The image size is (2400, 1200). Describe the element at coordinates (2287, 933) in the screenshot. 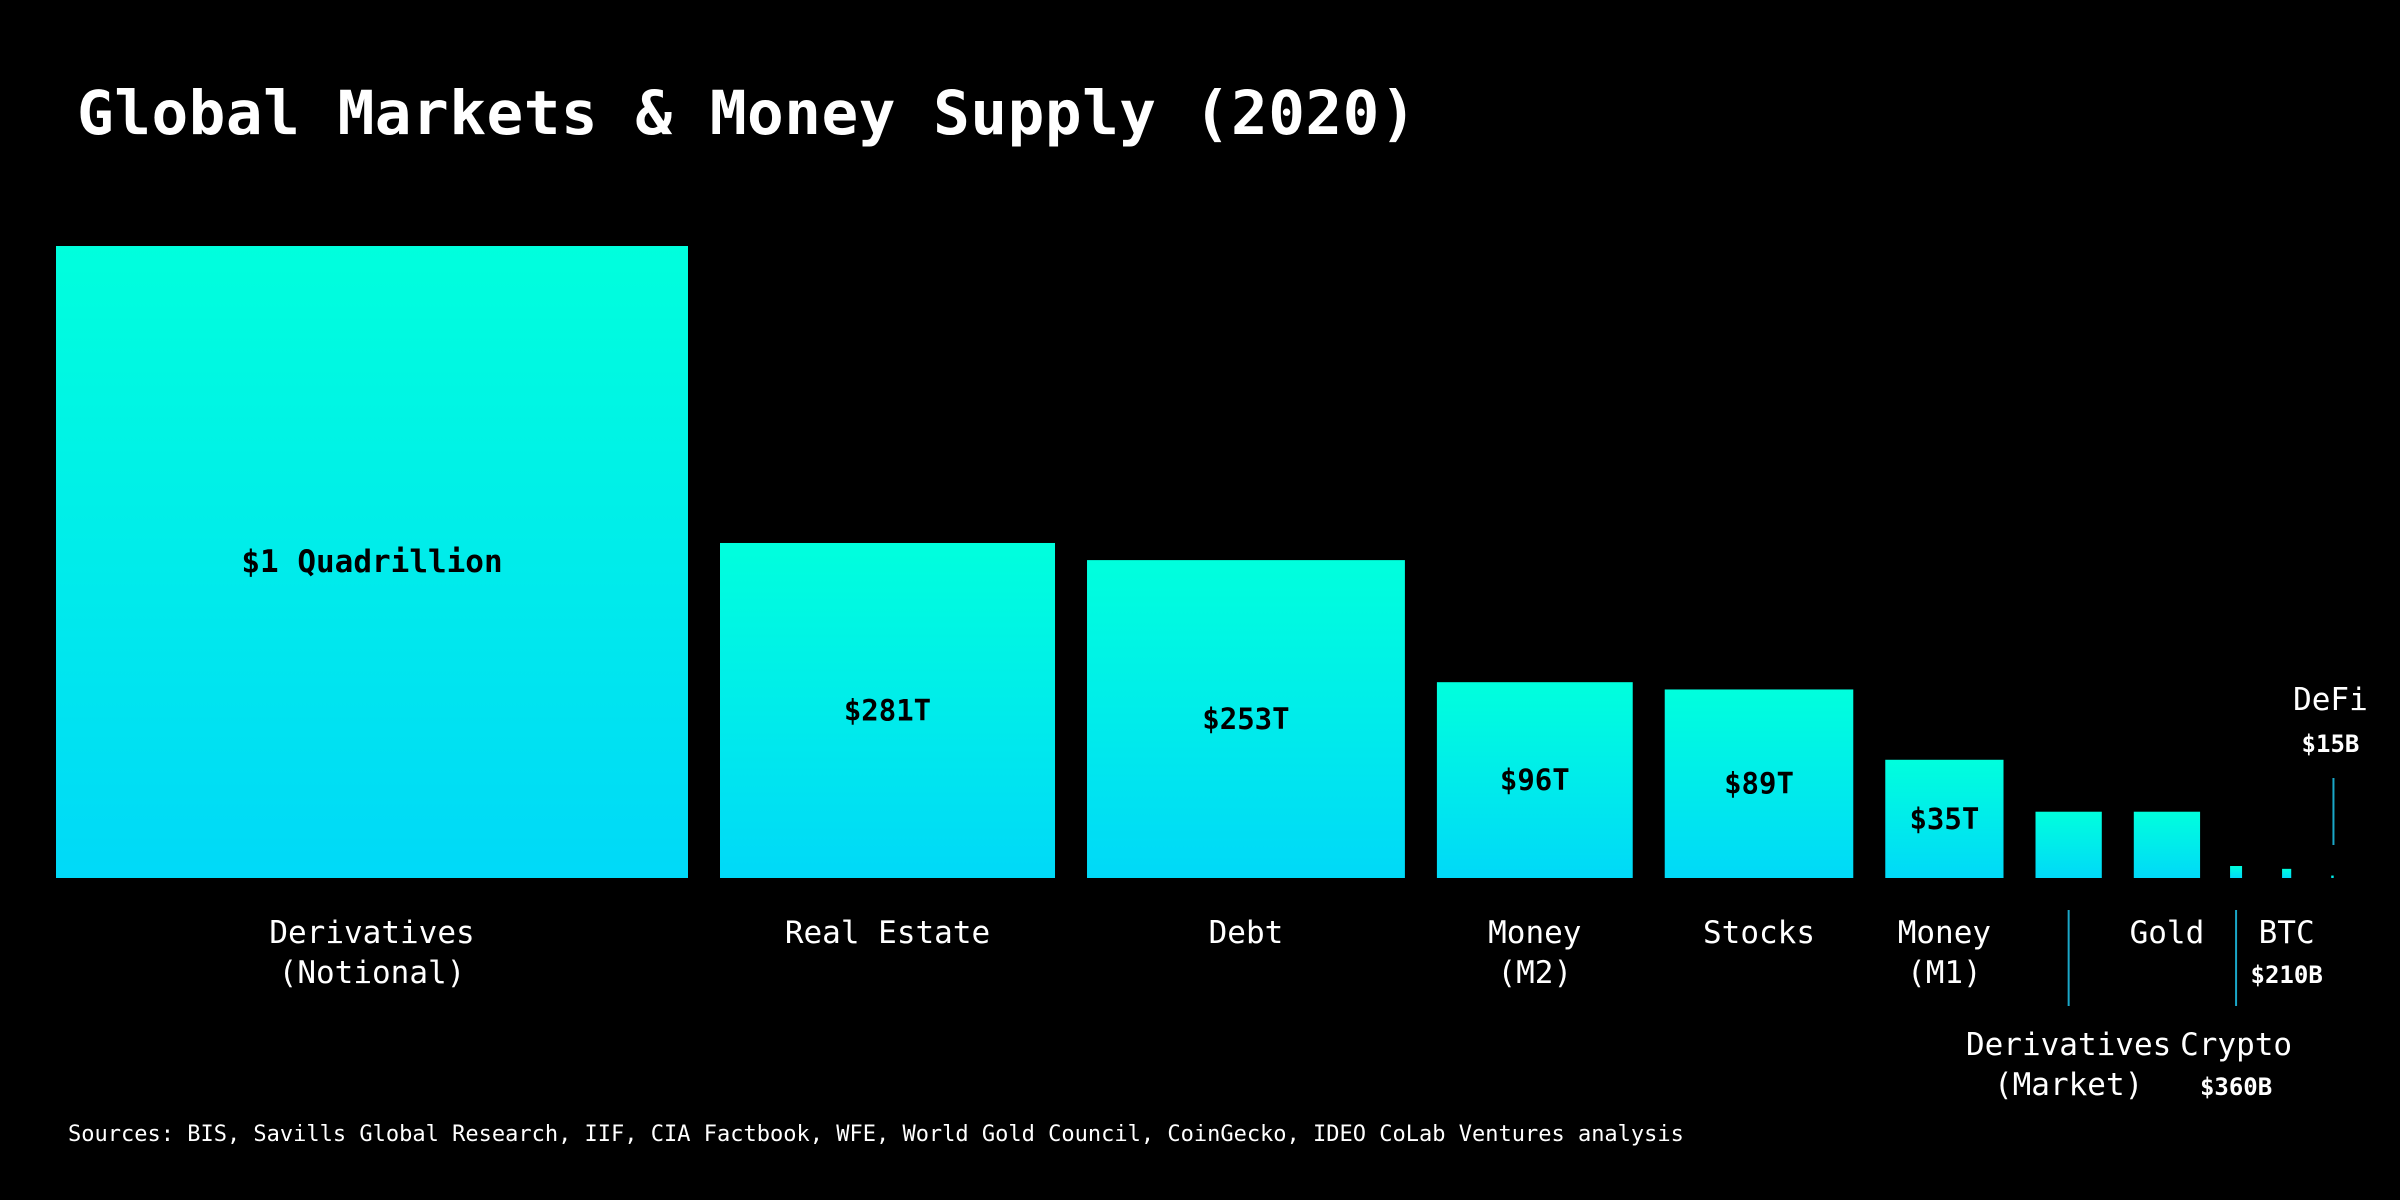

I see `category-label-btc: BTC` at that location.